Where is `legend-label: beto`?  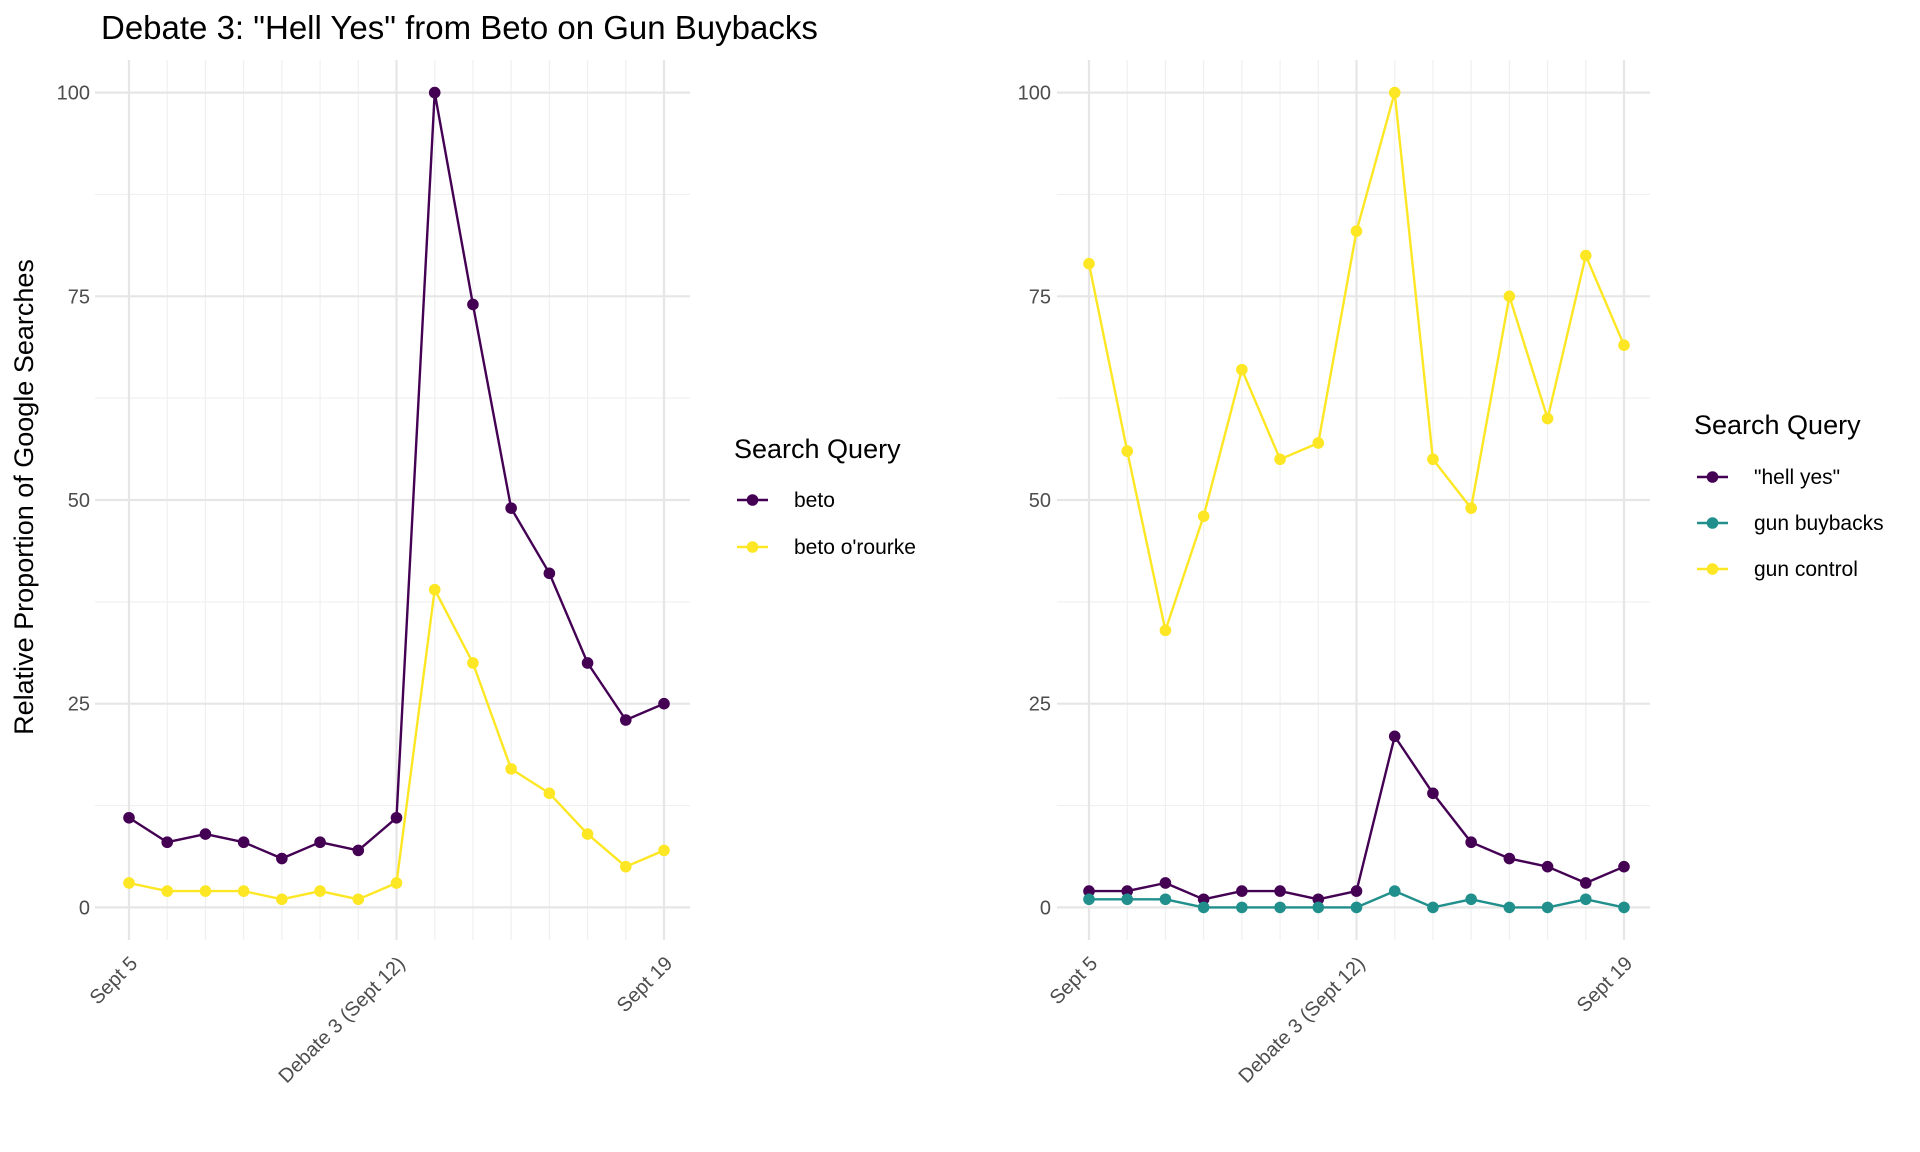
legend-label: beto is located at coordinates (814, 500).